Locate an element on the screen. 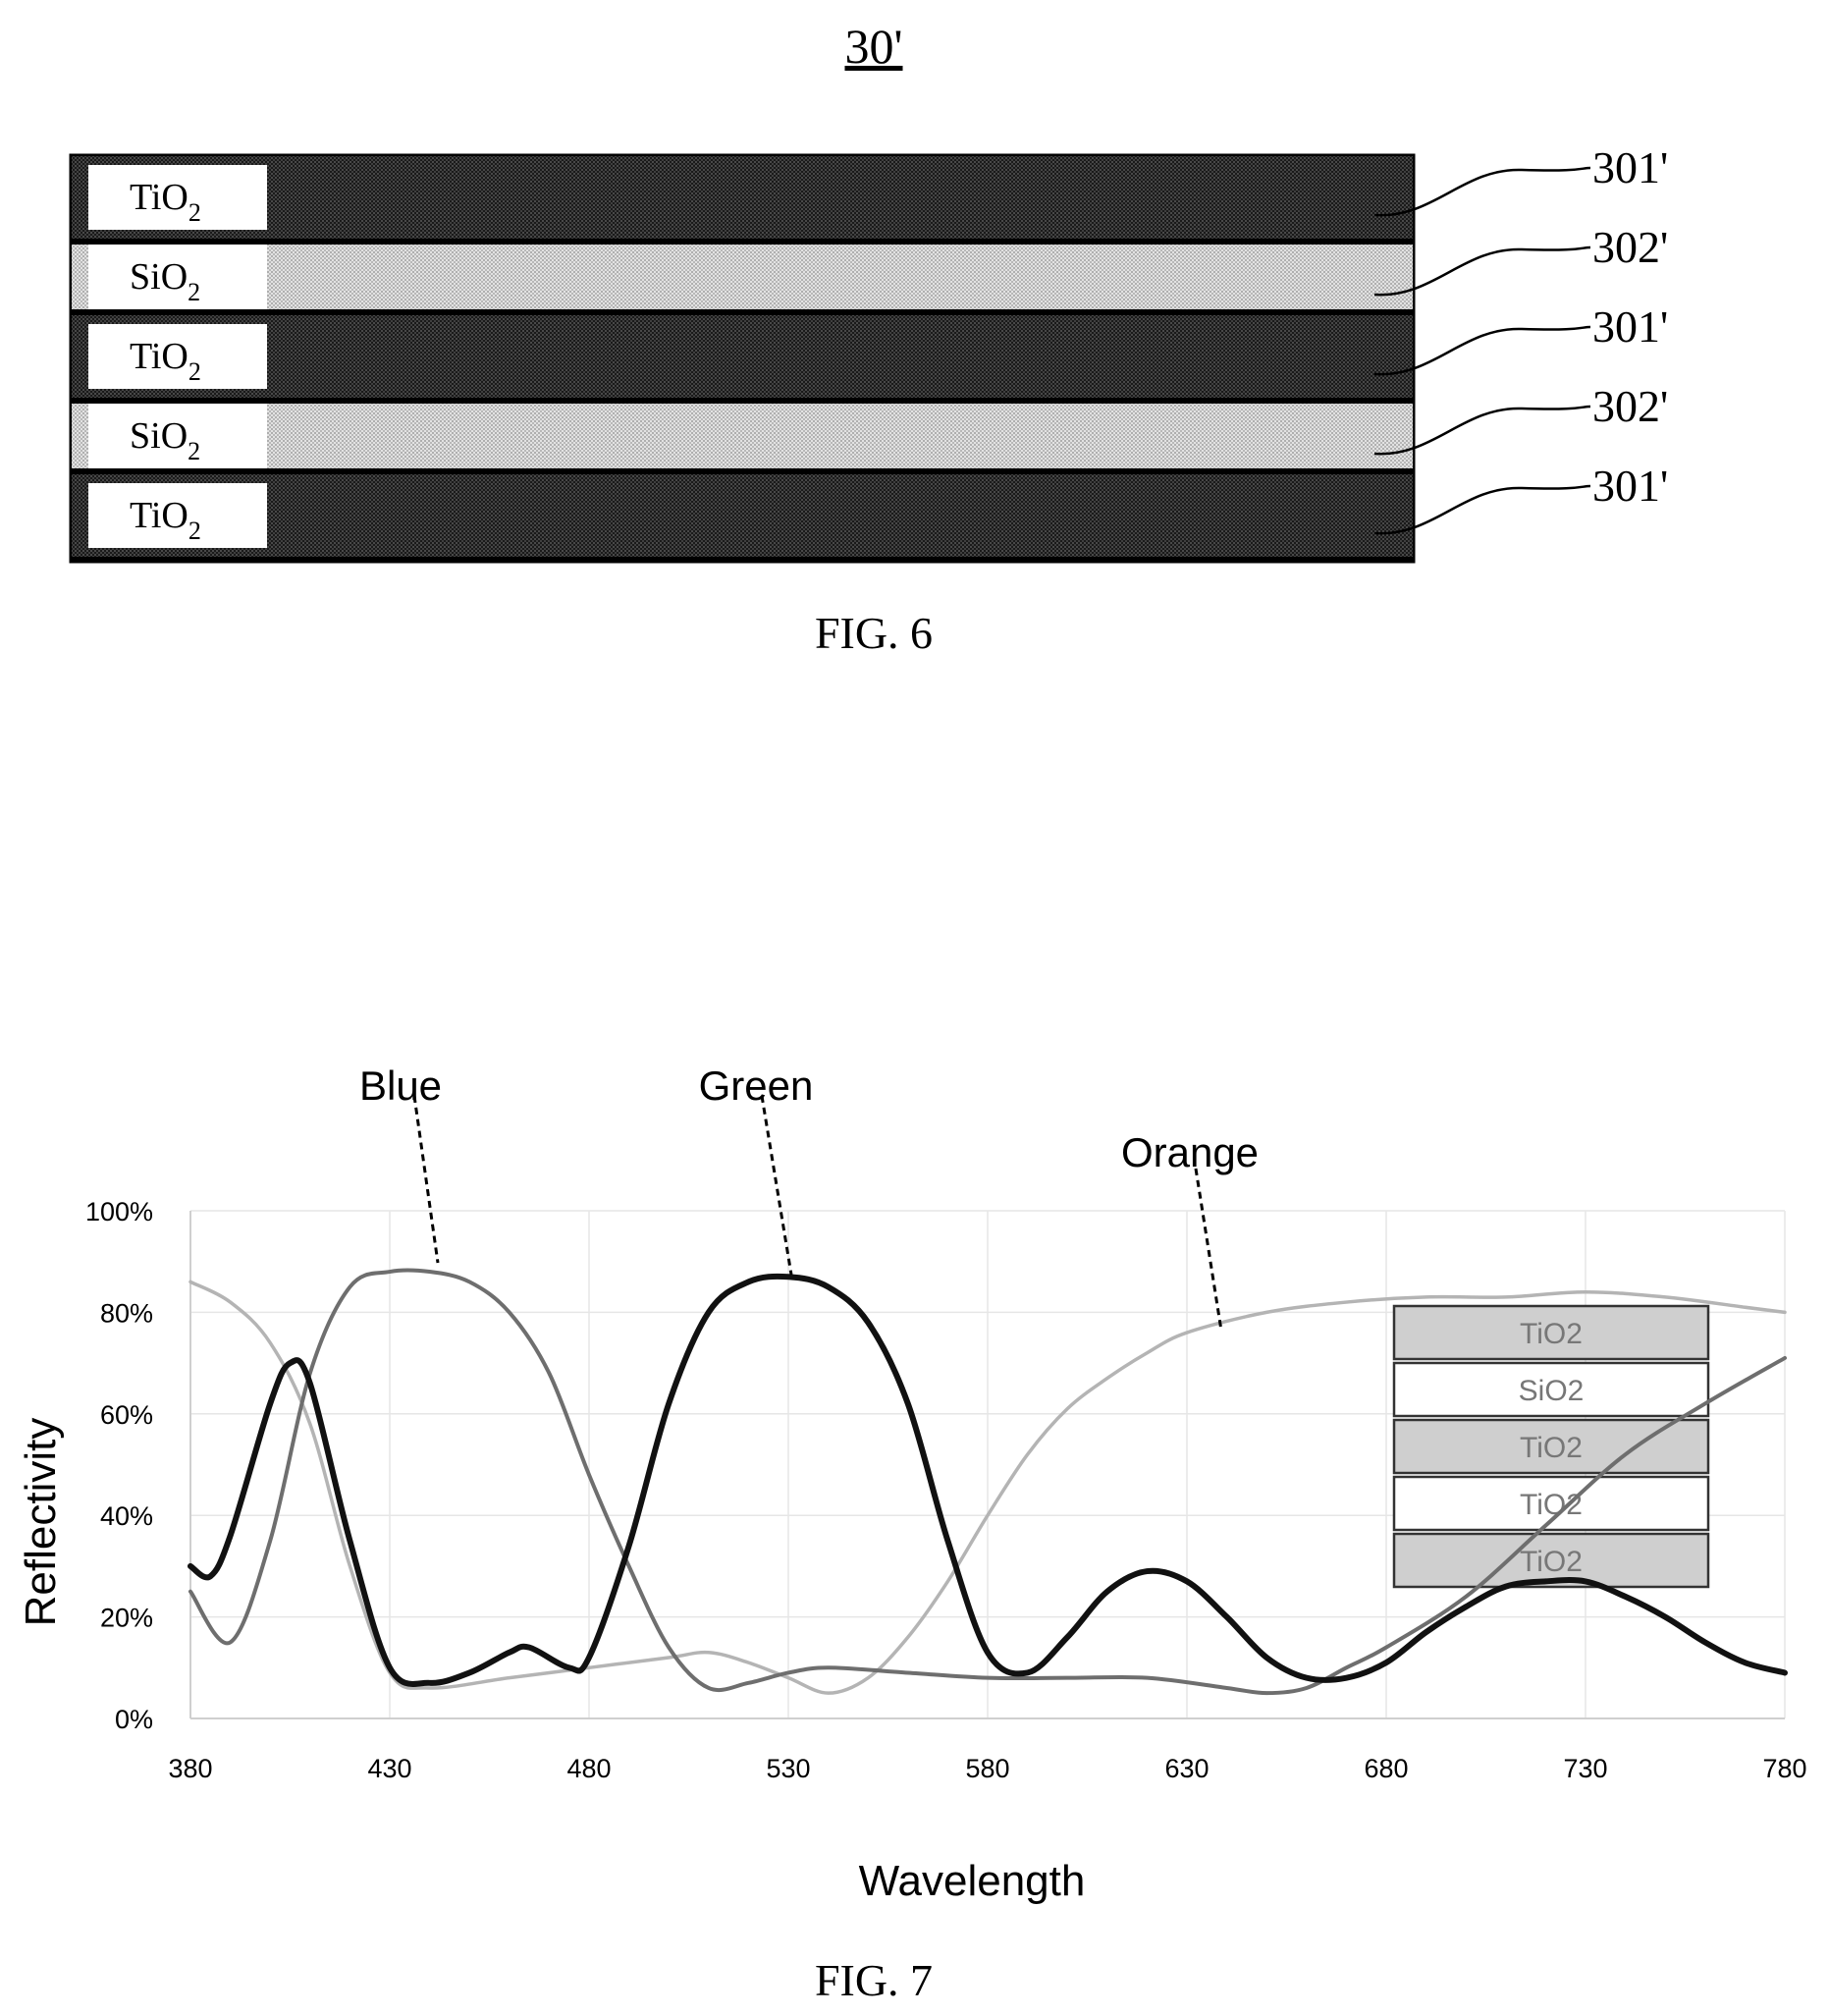  inset-layer-stack: TiO2 SiO2 TiO2 TiO2 TiO2 is located at coordinates (1551, 1446).